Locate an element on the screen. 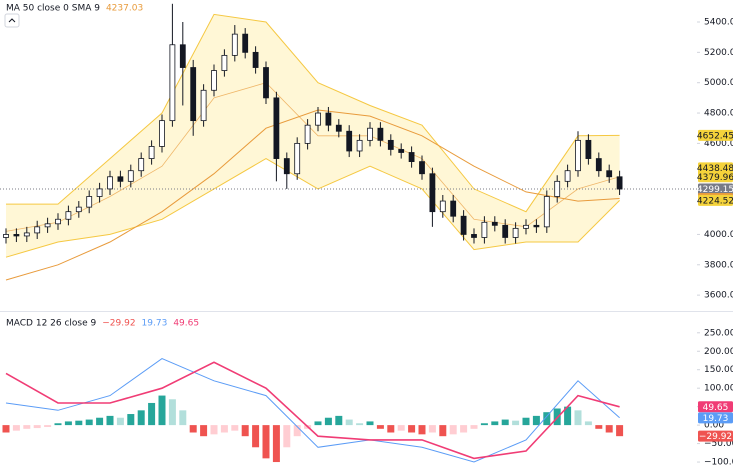 The height and width of the screenshot is (465, 733). price-badge-label: 4652.45 is located at coordinates (715, 136).